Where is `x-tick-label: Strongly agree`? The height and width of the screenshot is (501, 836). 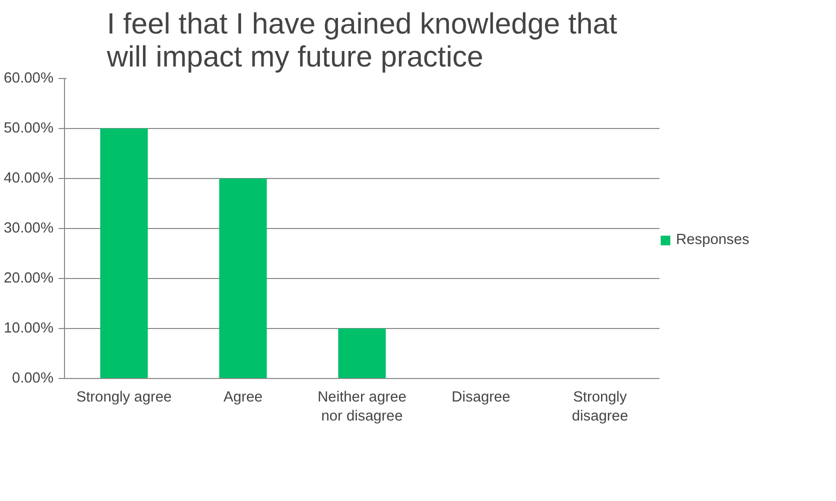
x-tick-label: Strongly agree is located at coordinates (124, 398).